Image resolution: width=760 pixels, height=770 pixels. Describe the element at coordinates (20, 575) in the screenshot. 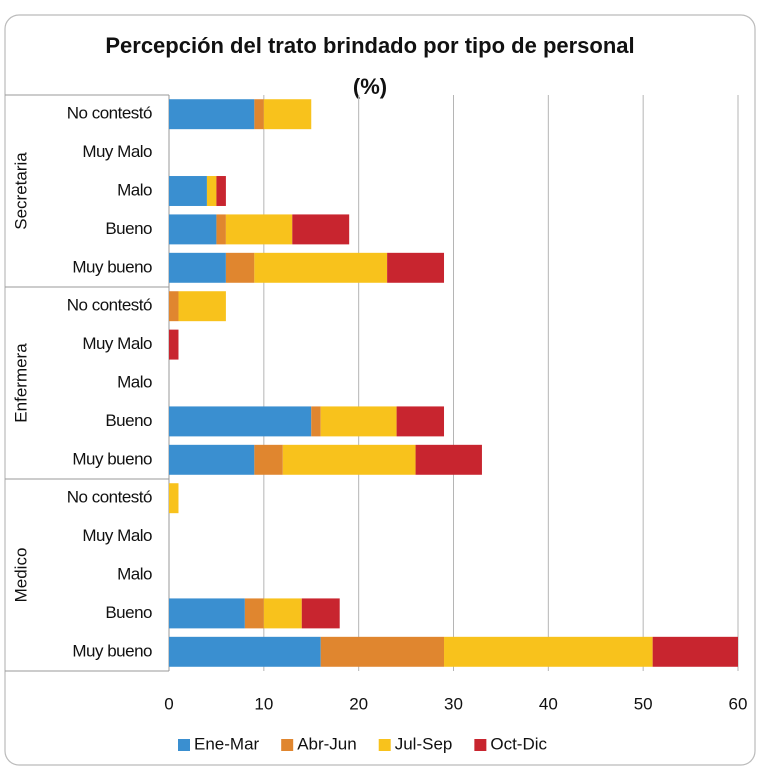

I see `group-label: Medico` at that location.